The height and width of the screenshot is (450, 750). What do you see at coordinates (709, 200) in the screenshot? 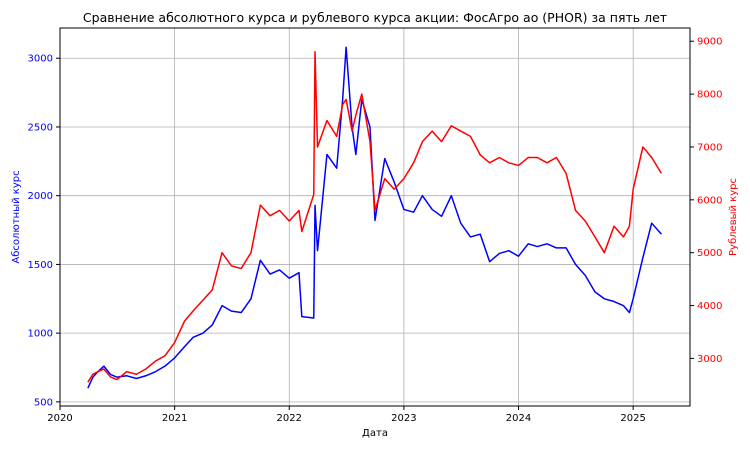
I see `y-tick-label-right: 6000` at bounding box center [709, 200].